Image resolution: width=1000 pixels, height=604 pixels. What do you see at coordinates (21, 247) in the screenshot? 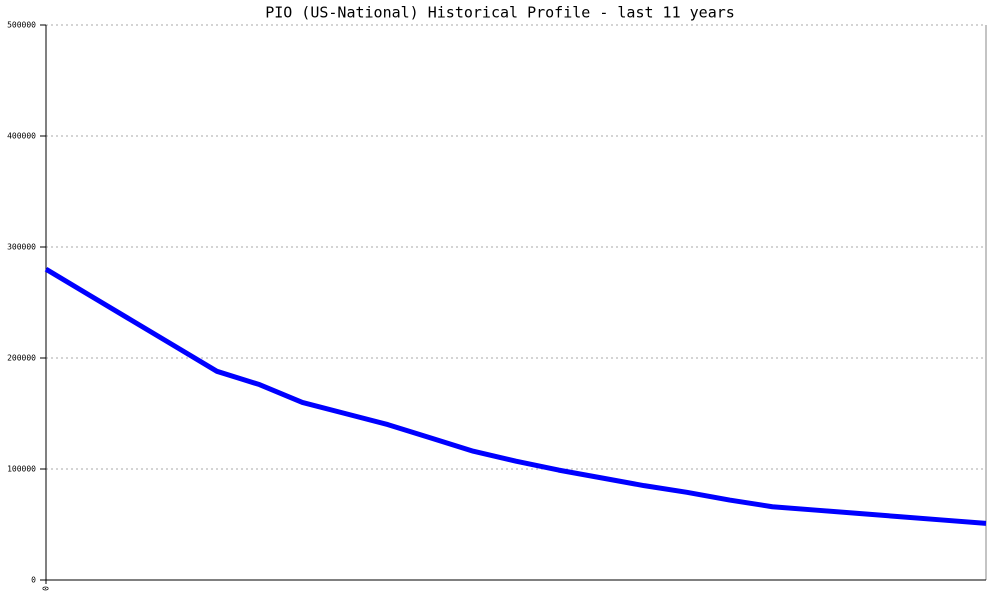
I see `y-tick-label: 300000` at bounding box center [21, 247].